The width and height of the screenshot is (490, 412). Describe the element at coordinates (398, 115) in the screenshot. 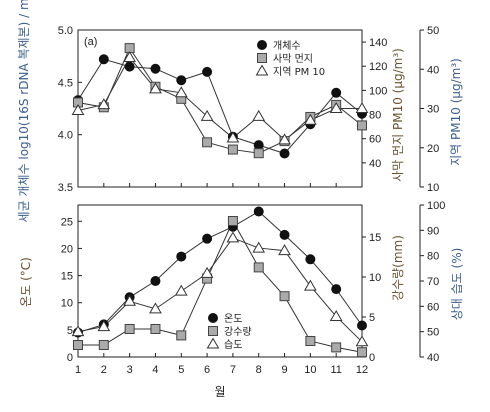

I see `panel-a-right1-axis-title: 사막 먼지 PM10 (μg/m³)` at that location.